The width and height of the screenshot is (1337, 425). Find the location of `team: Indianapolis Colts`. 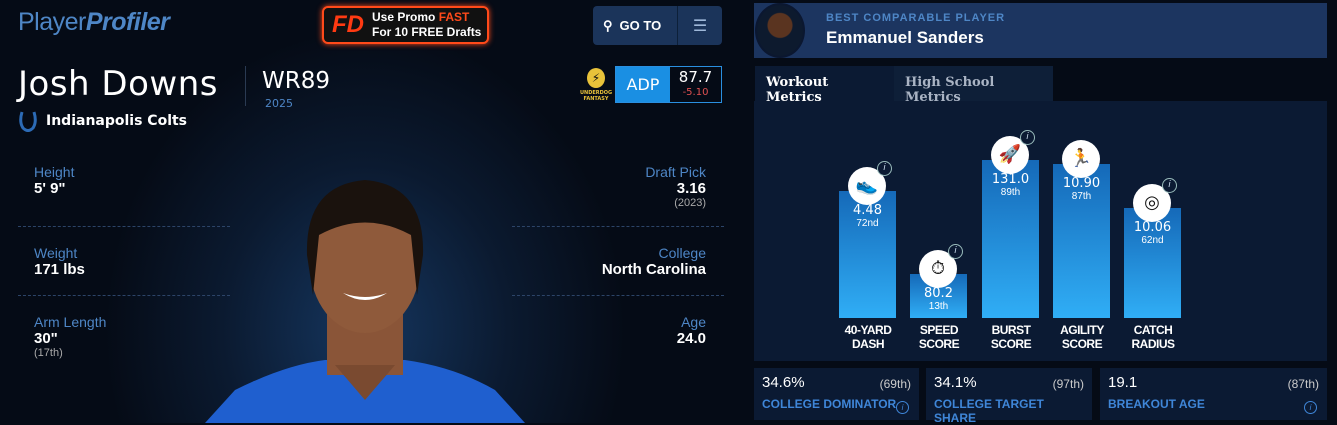

team: Indianapolis Colts is located at coordinates (102, 121).